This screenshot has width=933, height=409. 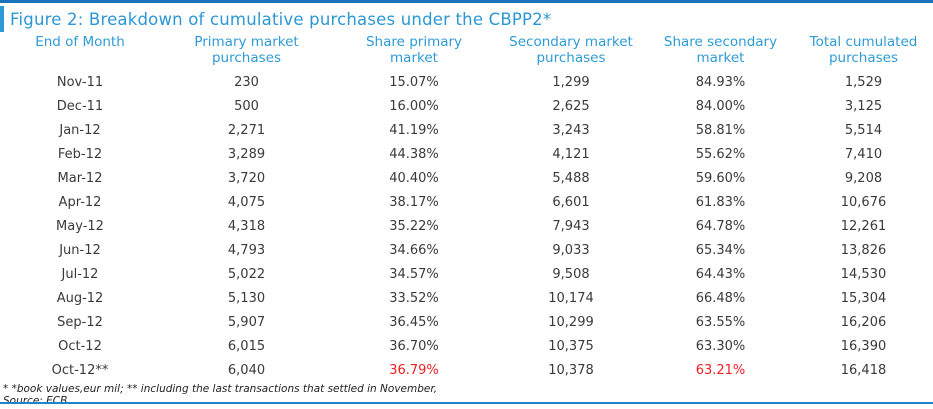 I want to click on source-text: Source: ECB, so click(x=35, y=400).